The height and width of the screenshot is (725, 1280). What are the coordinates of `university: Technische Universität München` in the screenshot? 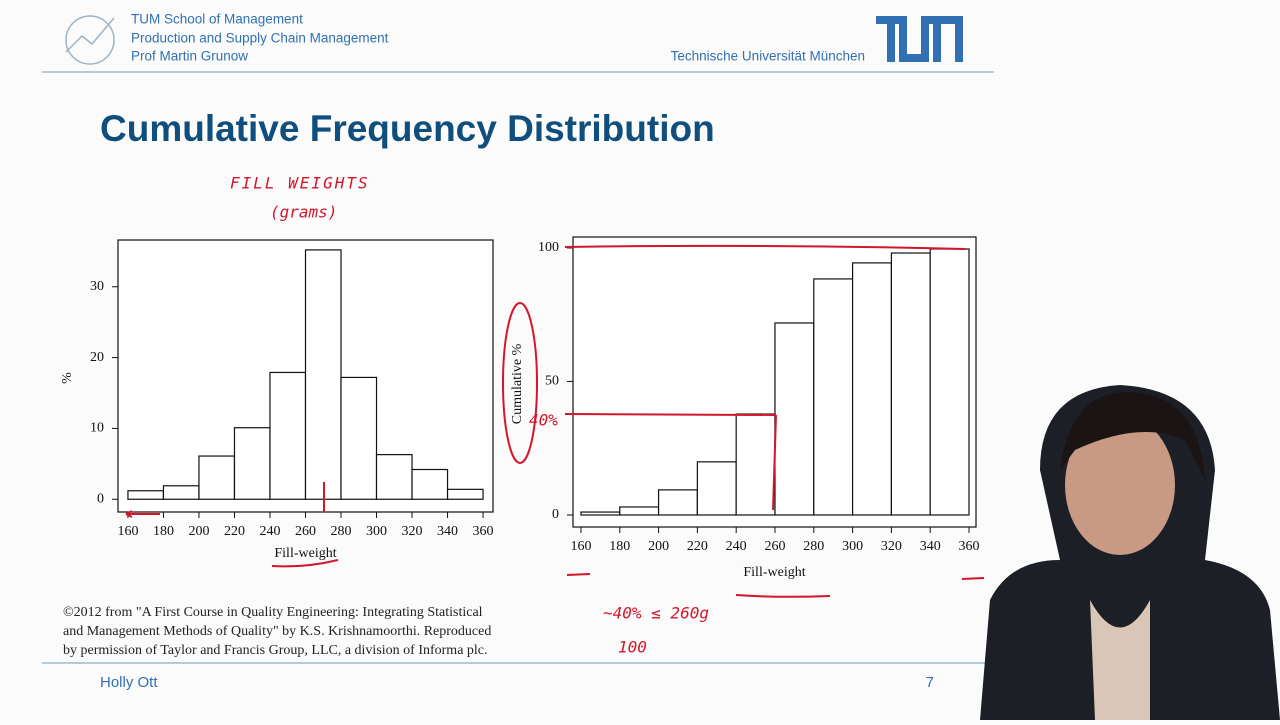 It's located at (768, 56).